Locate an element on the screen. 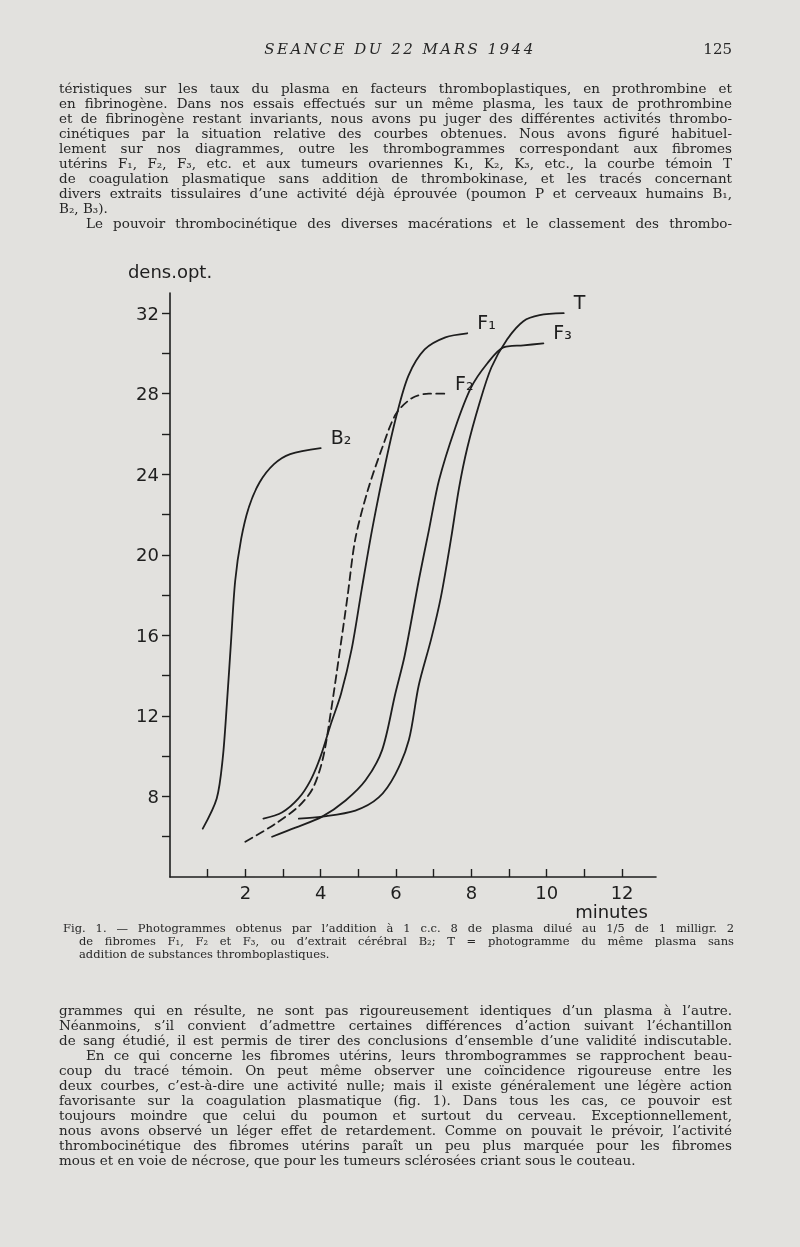  x-tick-label: 2 is located at coordinates (245, 892).